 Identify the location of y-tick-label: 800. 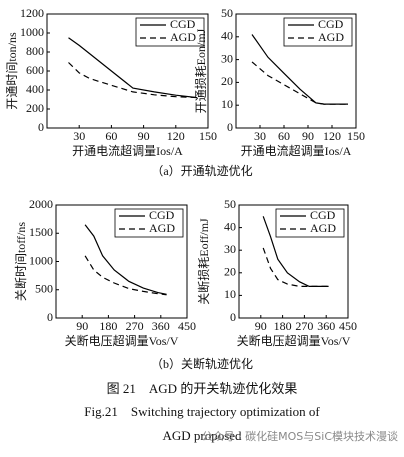
(35, 51).